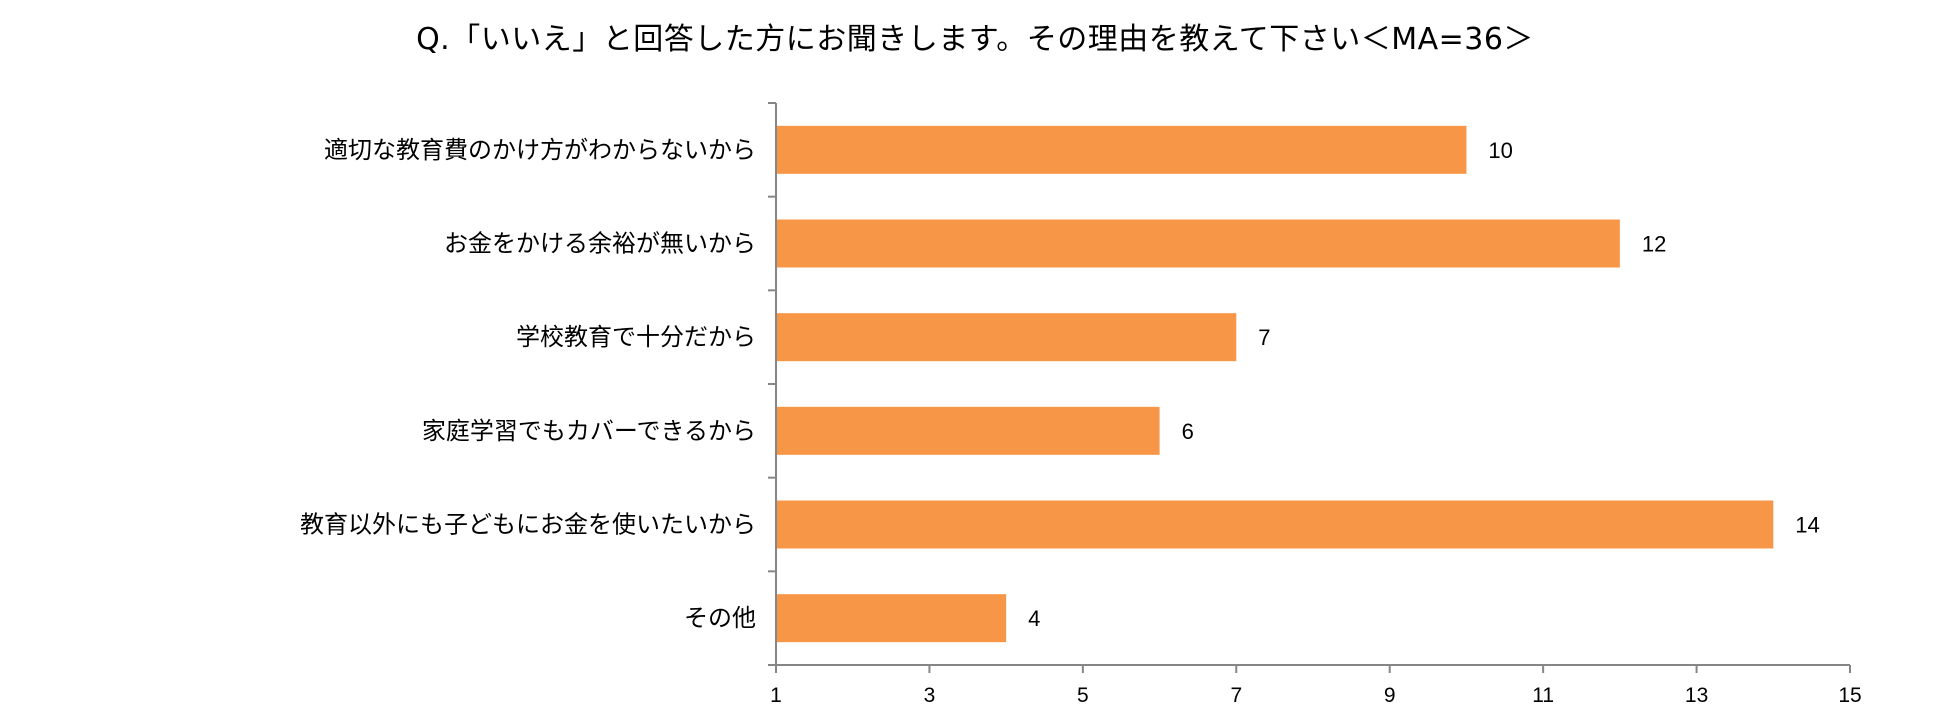 Image resolution: width=1950 pixels, height=728 pixels. What do you see at coordinates (930, 695) in the screenshot?
I see `x-tick-label: 3` at bounding box center [930, 695].